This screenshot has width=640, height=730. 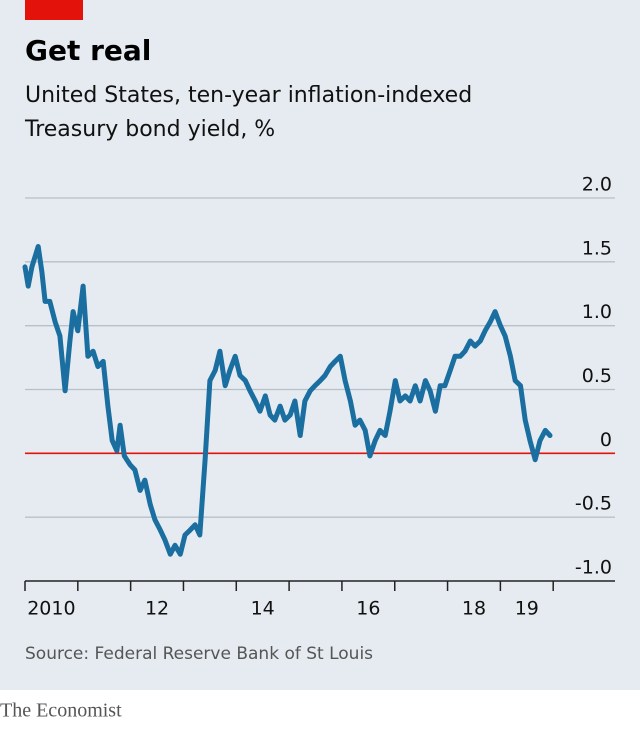 What do you see at coordinates (593, 568) in the screenshot?
I see `y-tick-label: -1.0` at bounding box center [593, 568].